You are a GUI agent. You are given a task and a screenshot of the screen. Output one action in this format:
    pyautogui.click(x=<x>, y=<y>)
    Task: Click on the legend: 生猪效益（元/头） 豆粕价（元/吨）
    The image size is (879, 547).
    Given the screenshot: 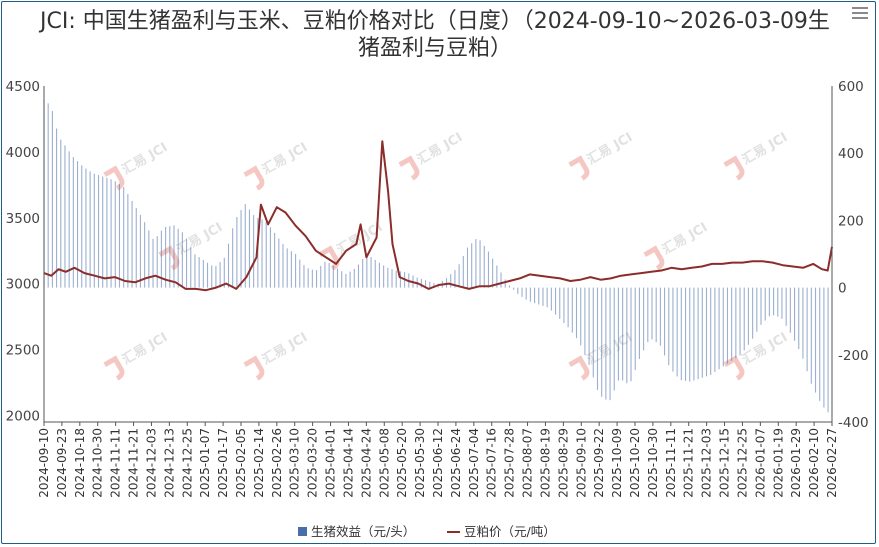 What is the action you would take?
    pyautogui.click(x=427, y=531)
    